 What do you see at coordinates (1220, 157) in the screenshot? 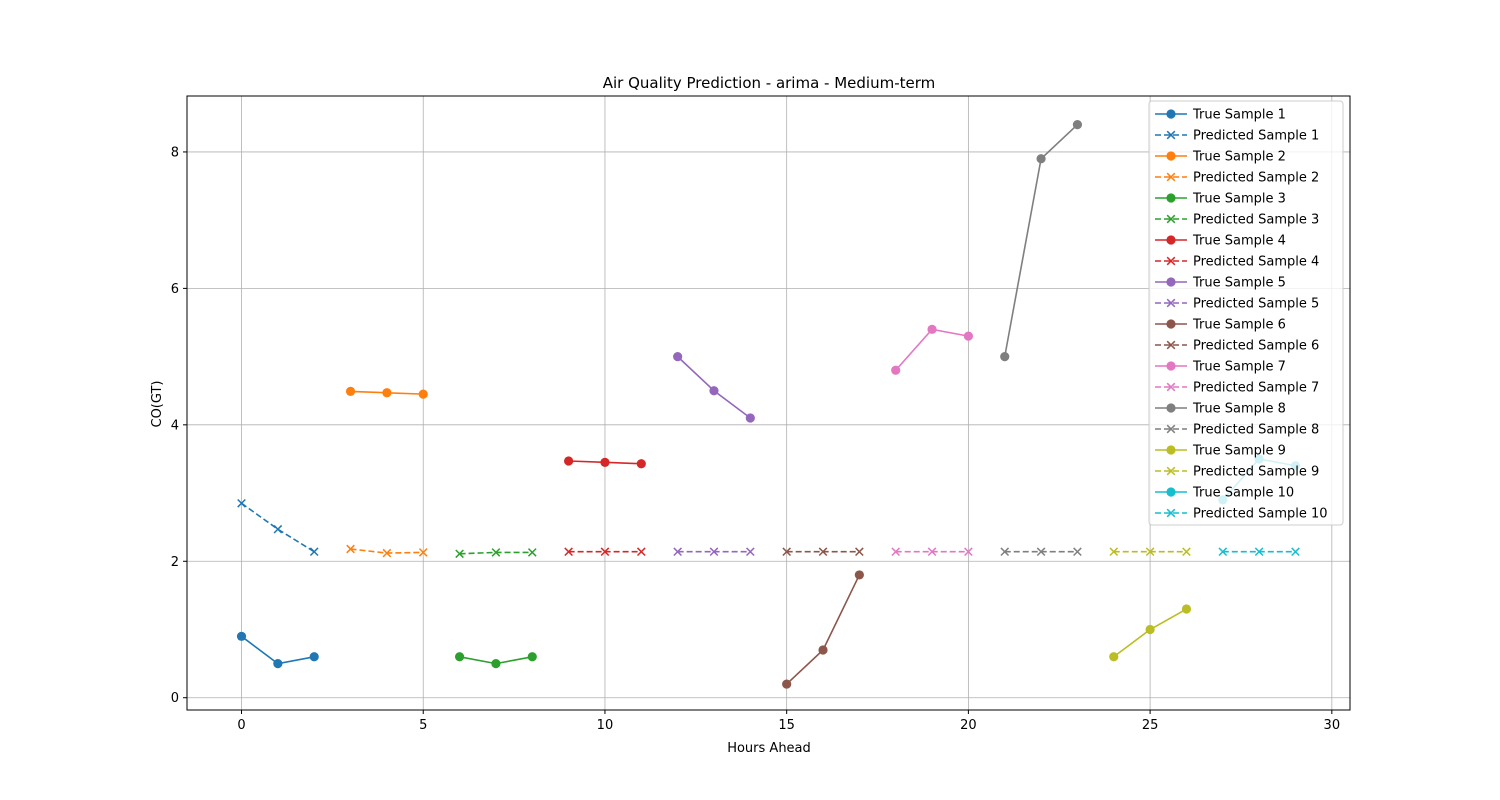
I see `legend-item: True Sample 2` at bounding box center [1220, 157].